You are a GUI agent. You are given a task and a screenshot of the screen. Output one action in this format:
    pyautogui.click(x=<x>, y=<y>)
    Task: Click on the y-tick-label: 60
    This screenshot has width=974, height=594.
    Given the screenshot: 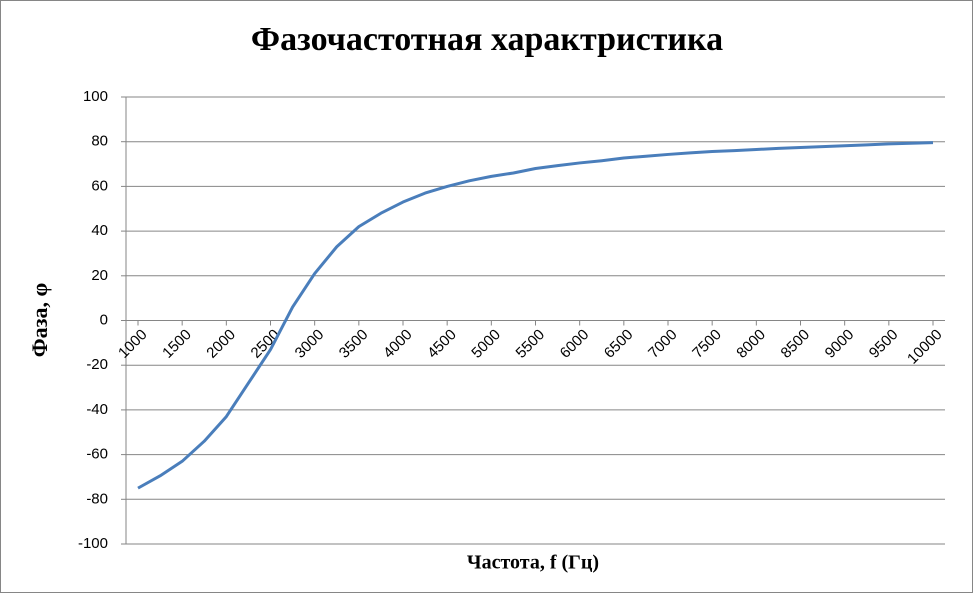 What is the action you would take?
    pyautogui.click(x=99, y=185)
    